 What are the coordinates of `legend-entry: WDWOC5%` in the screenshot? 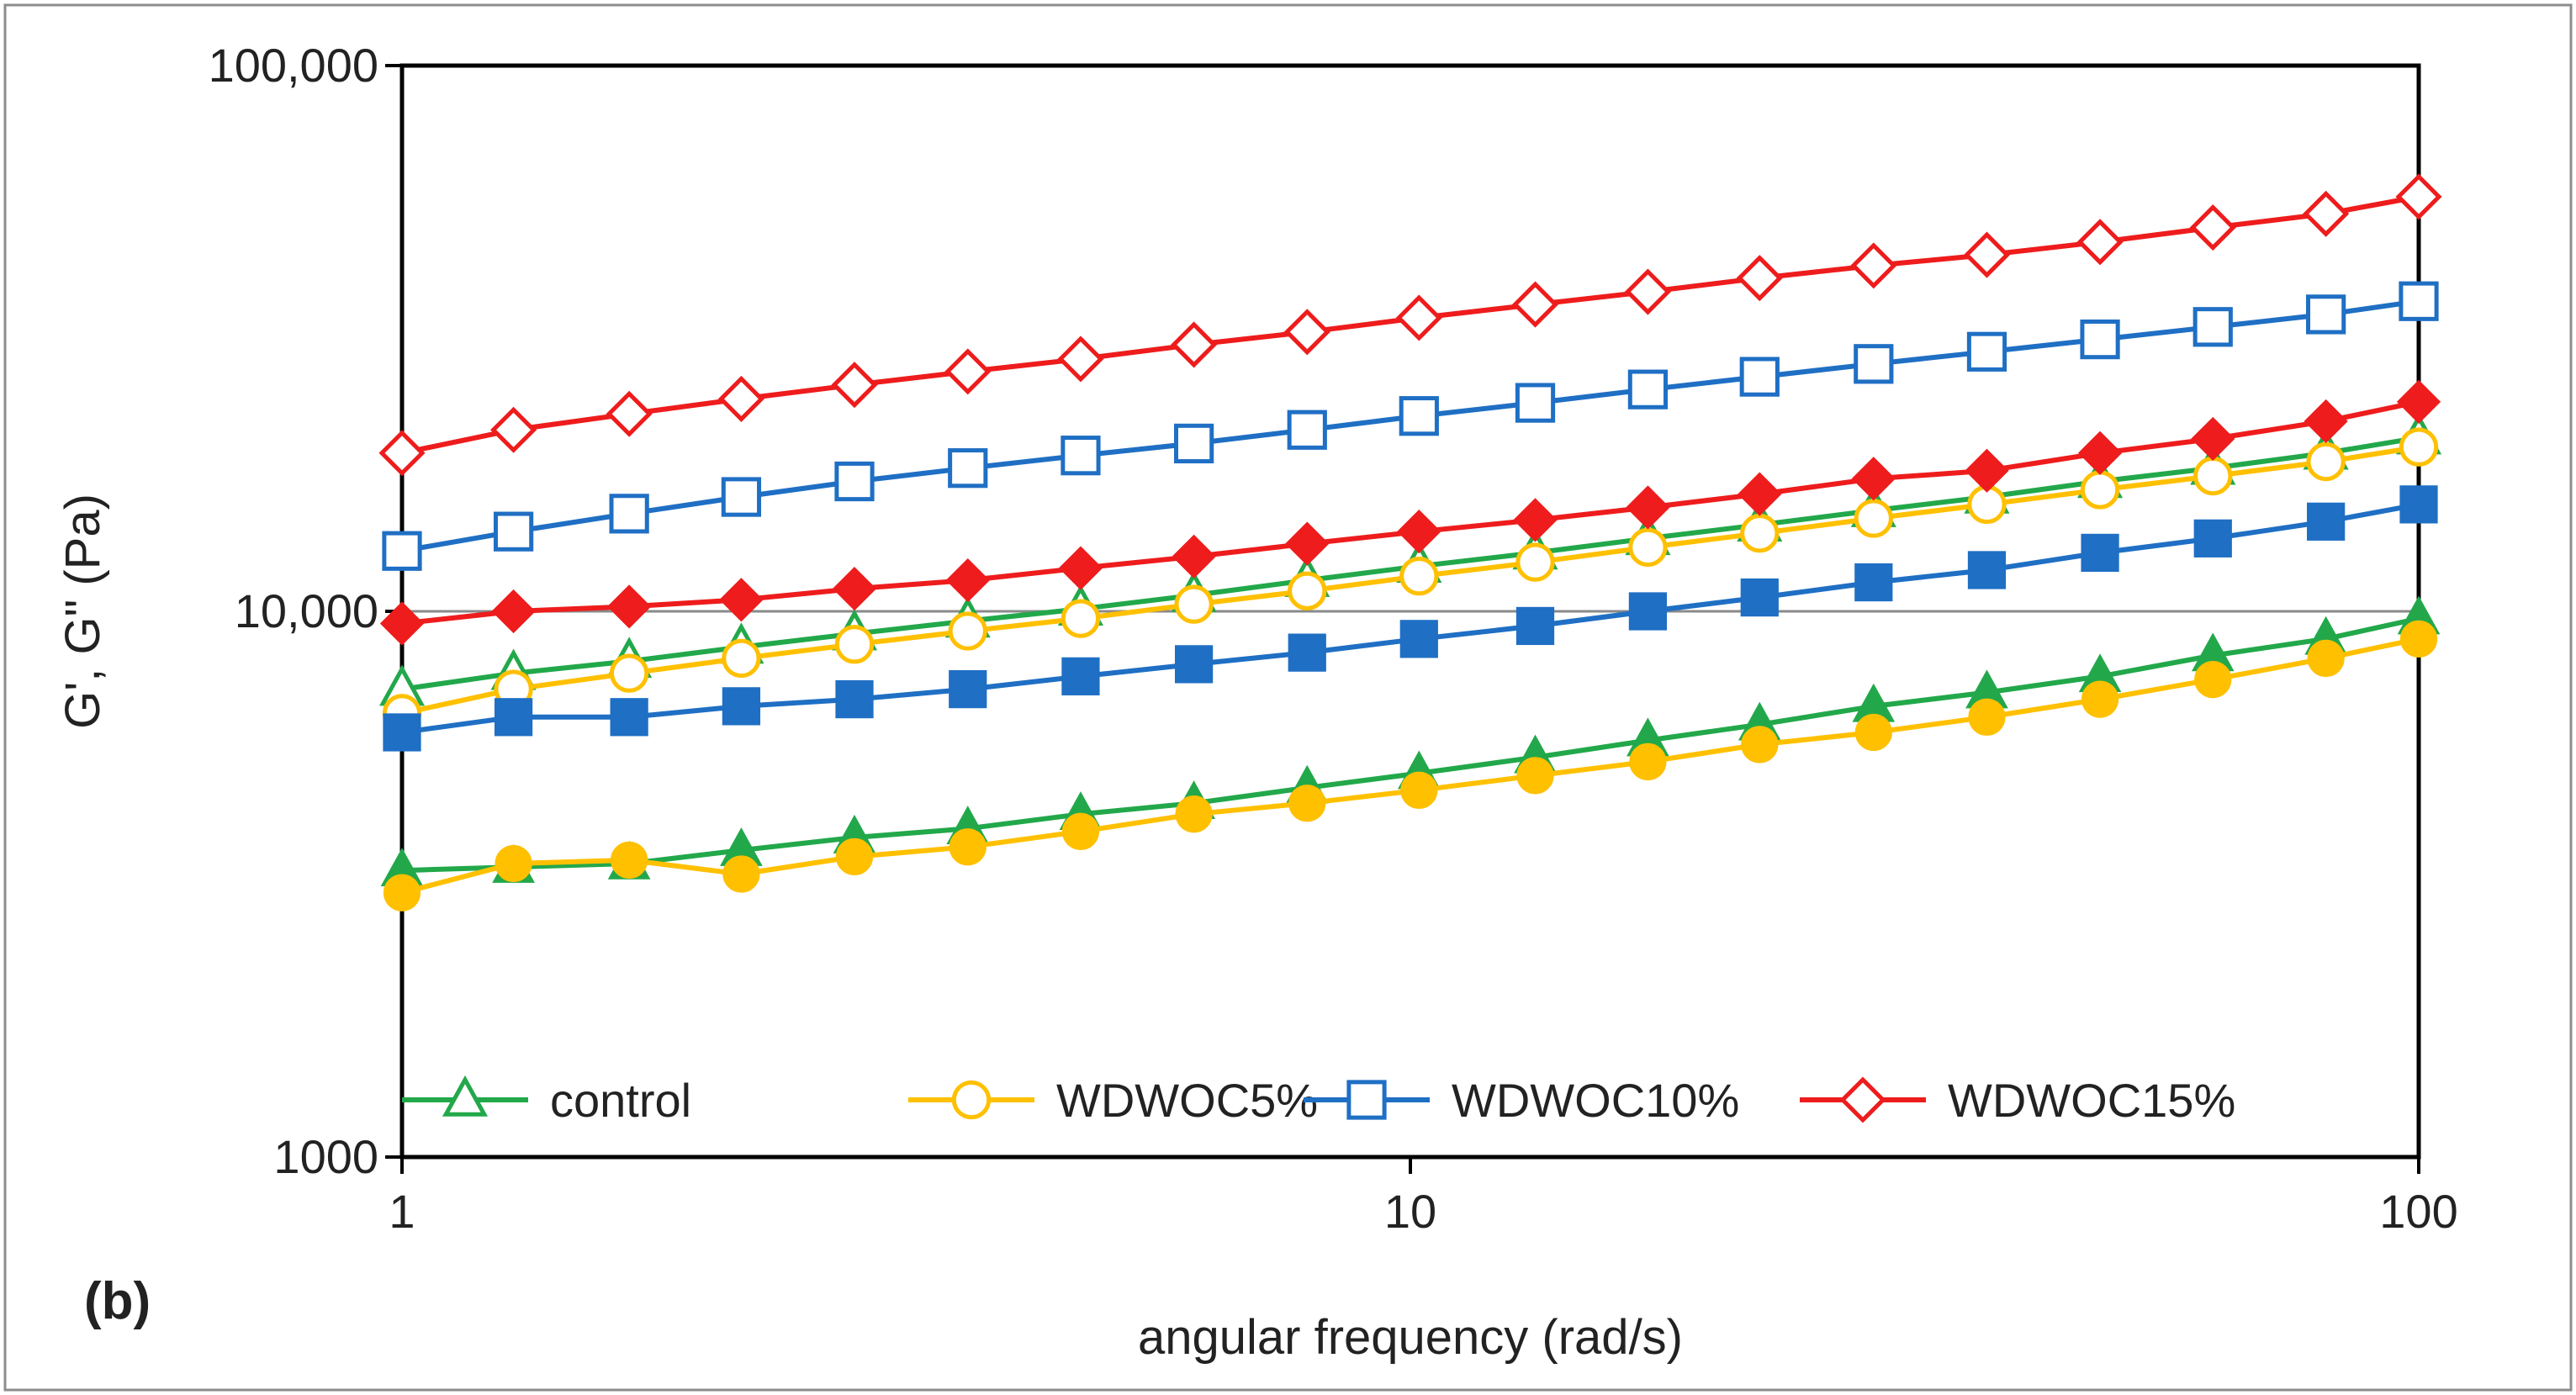 It's located at (1113, 1100).